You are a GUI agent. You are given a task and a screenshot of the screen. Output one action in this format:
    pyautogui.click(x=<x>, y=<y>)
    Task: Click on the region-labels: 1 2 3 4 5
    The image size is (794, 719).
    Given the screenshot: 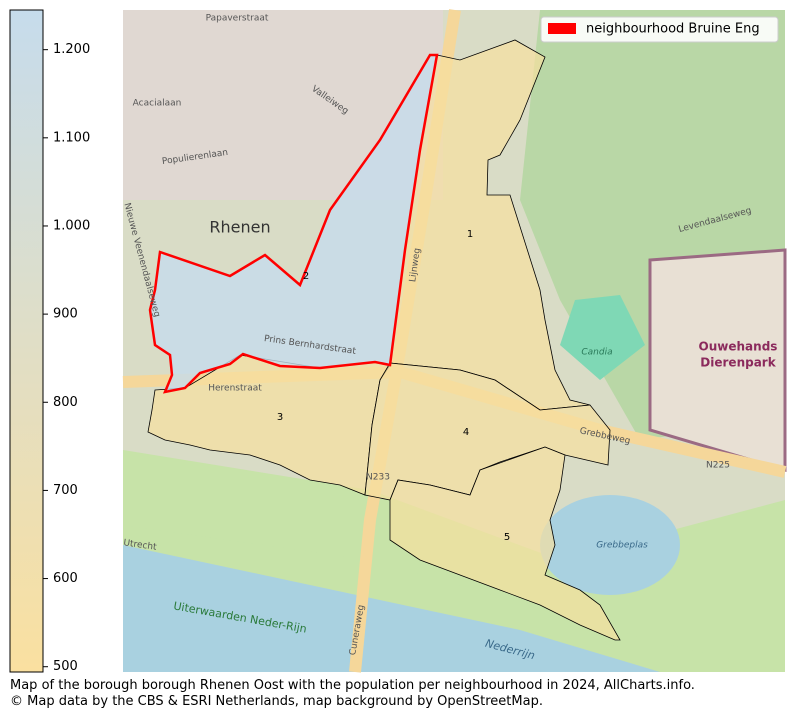 What is the action you would take?
    pyautogui.click(x=393, y=386)
    